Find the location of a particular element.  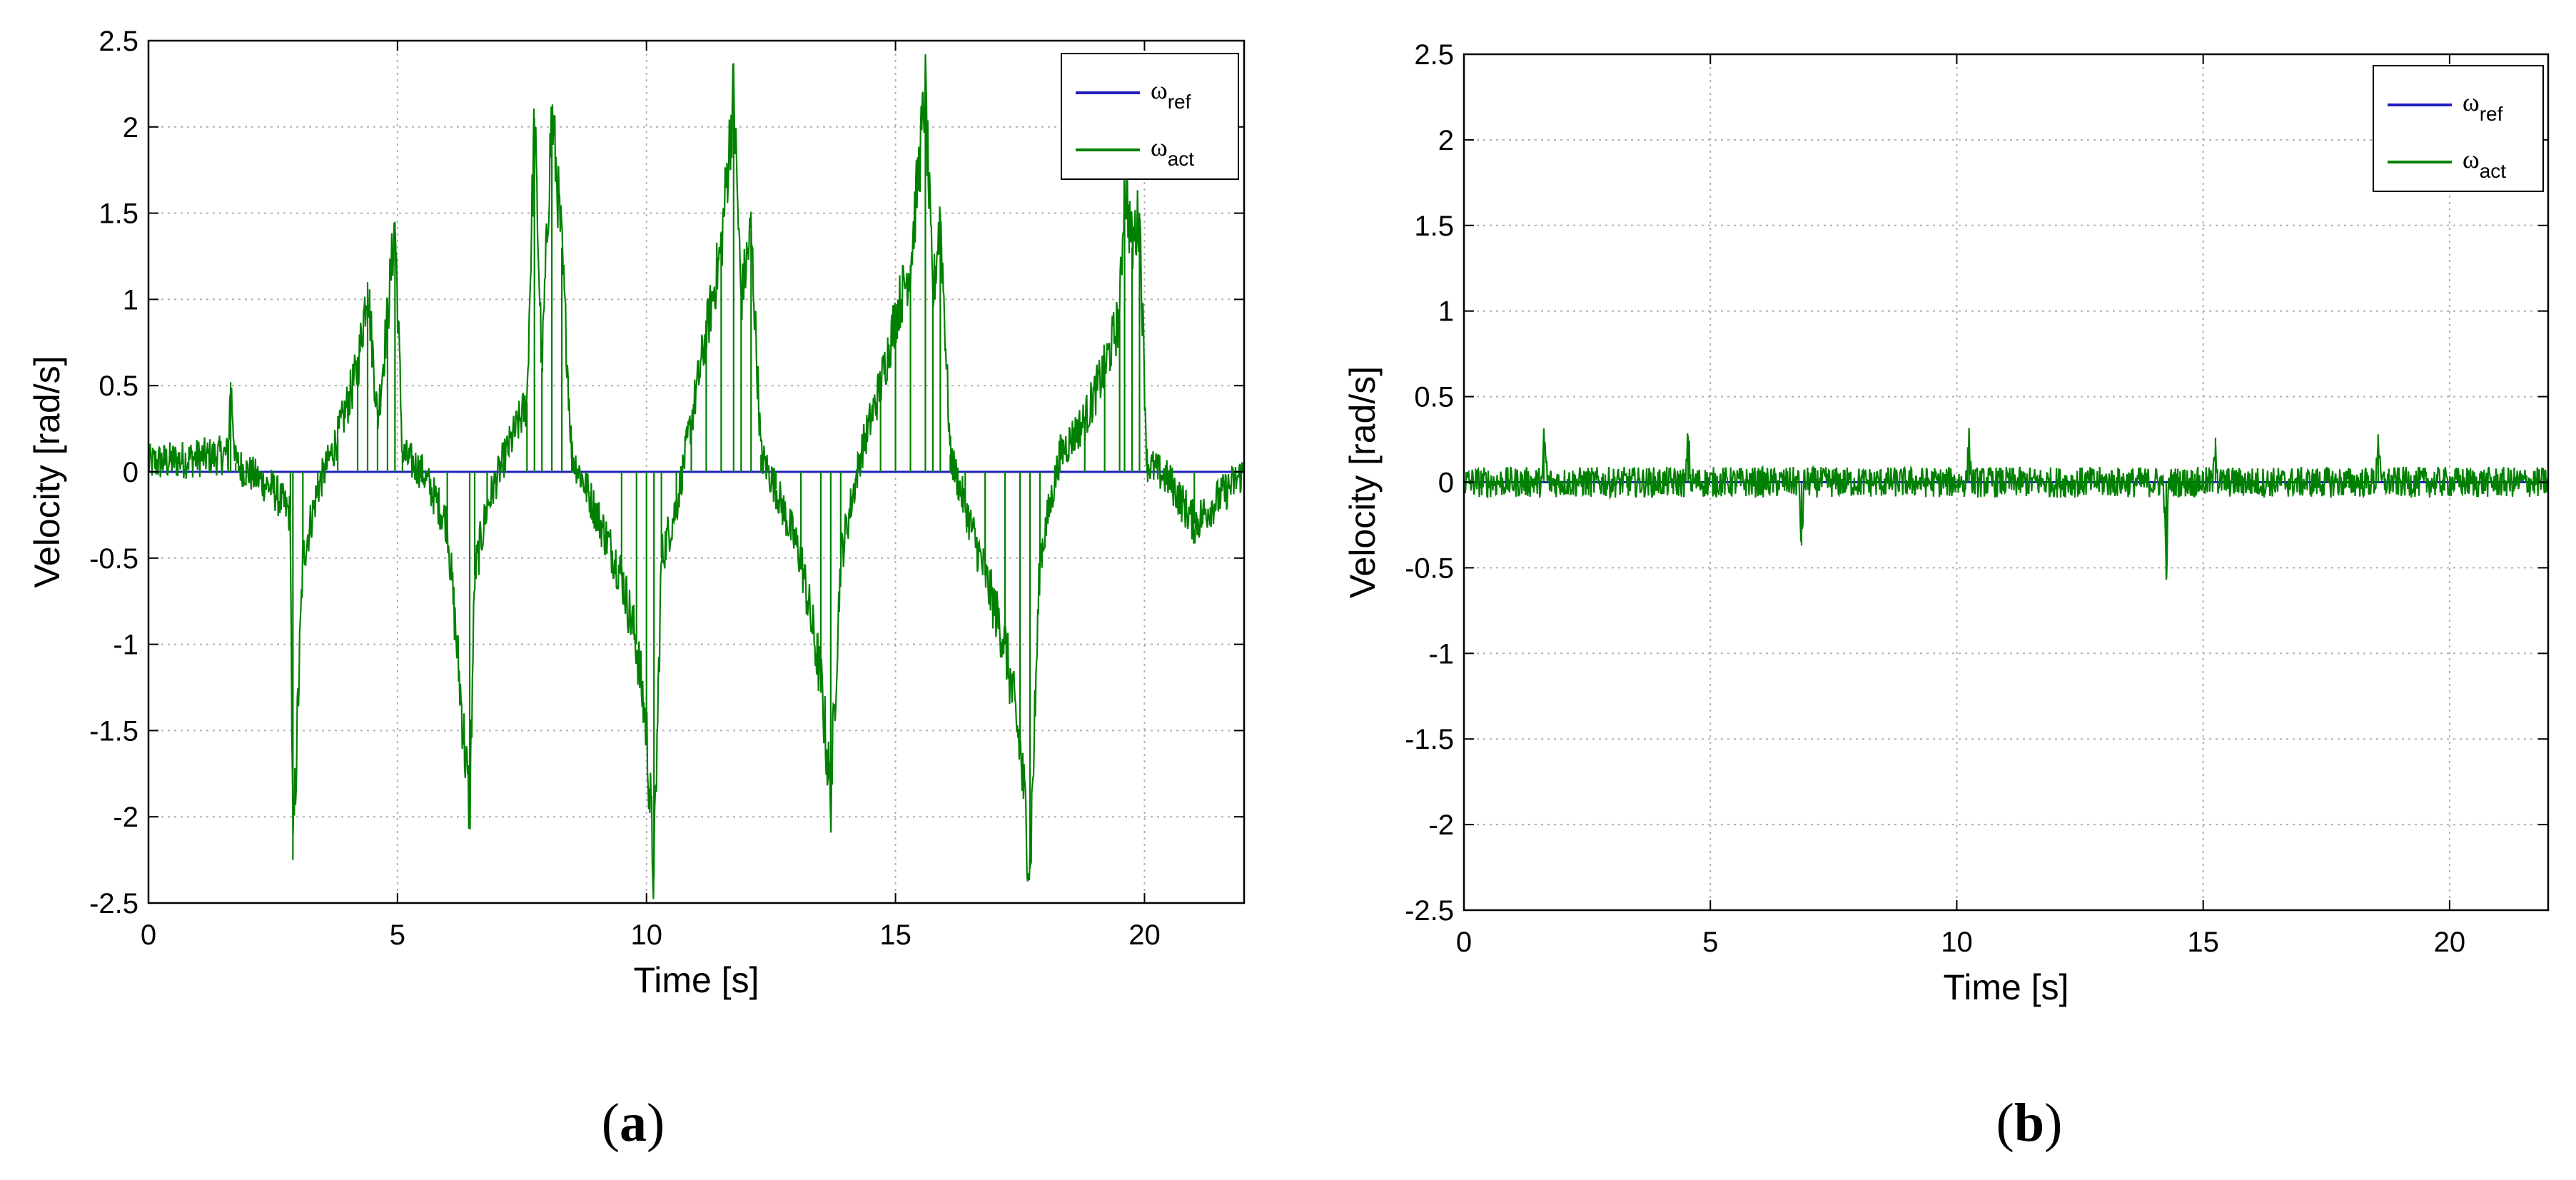

caption-a-close: ) is located at coordinates (656, 1123).